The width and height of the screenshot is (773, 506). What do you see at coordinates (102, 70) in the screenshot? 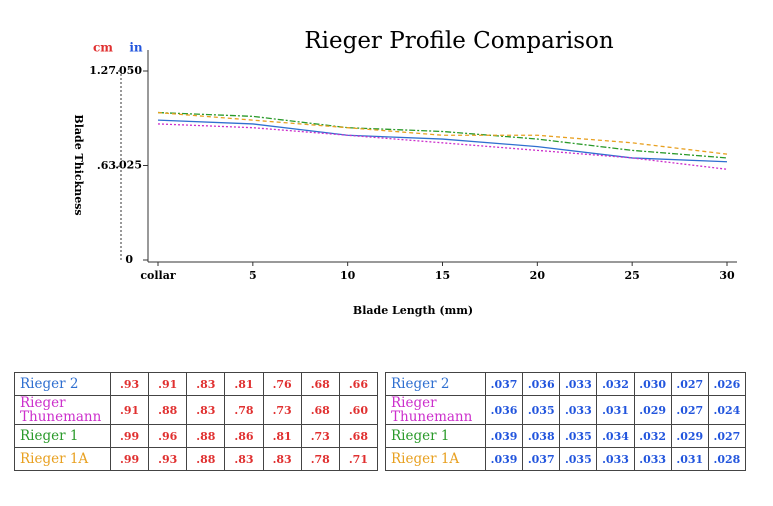
I see `y2-tick-label: 1.27` at bounding box center [102, 70].